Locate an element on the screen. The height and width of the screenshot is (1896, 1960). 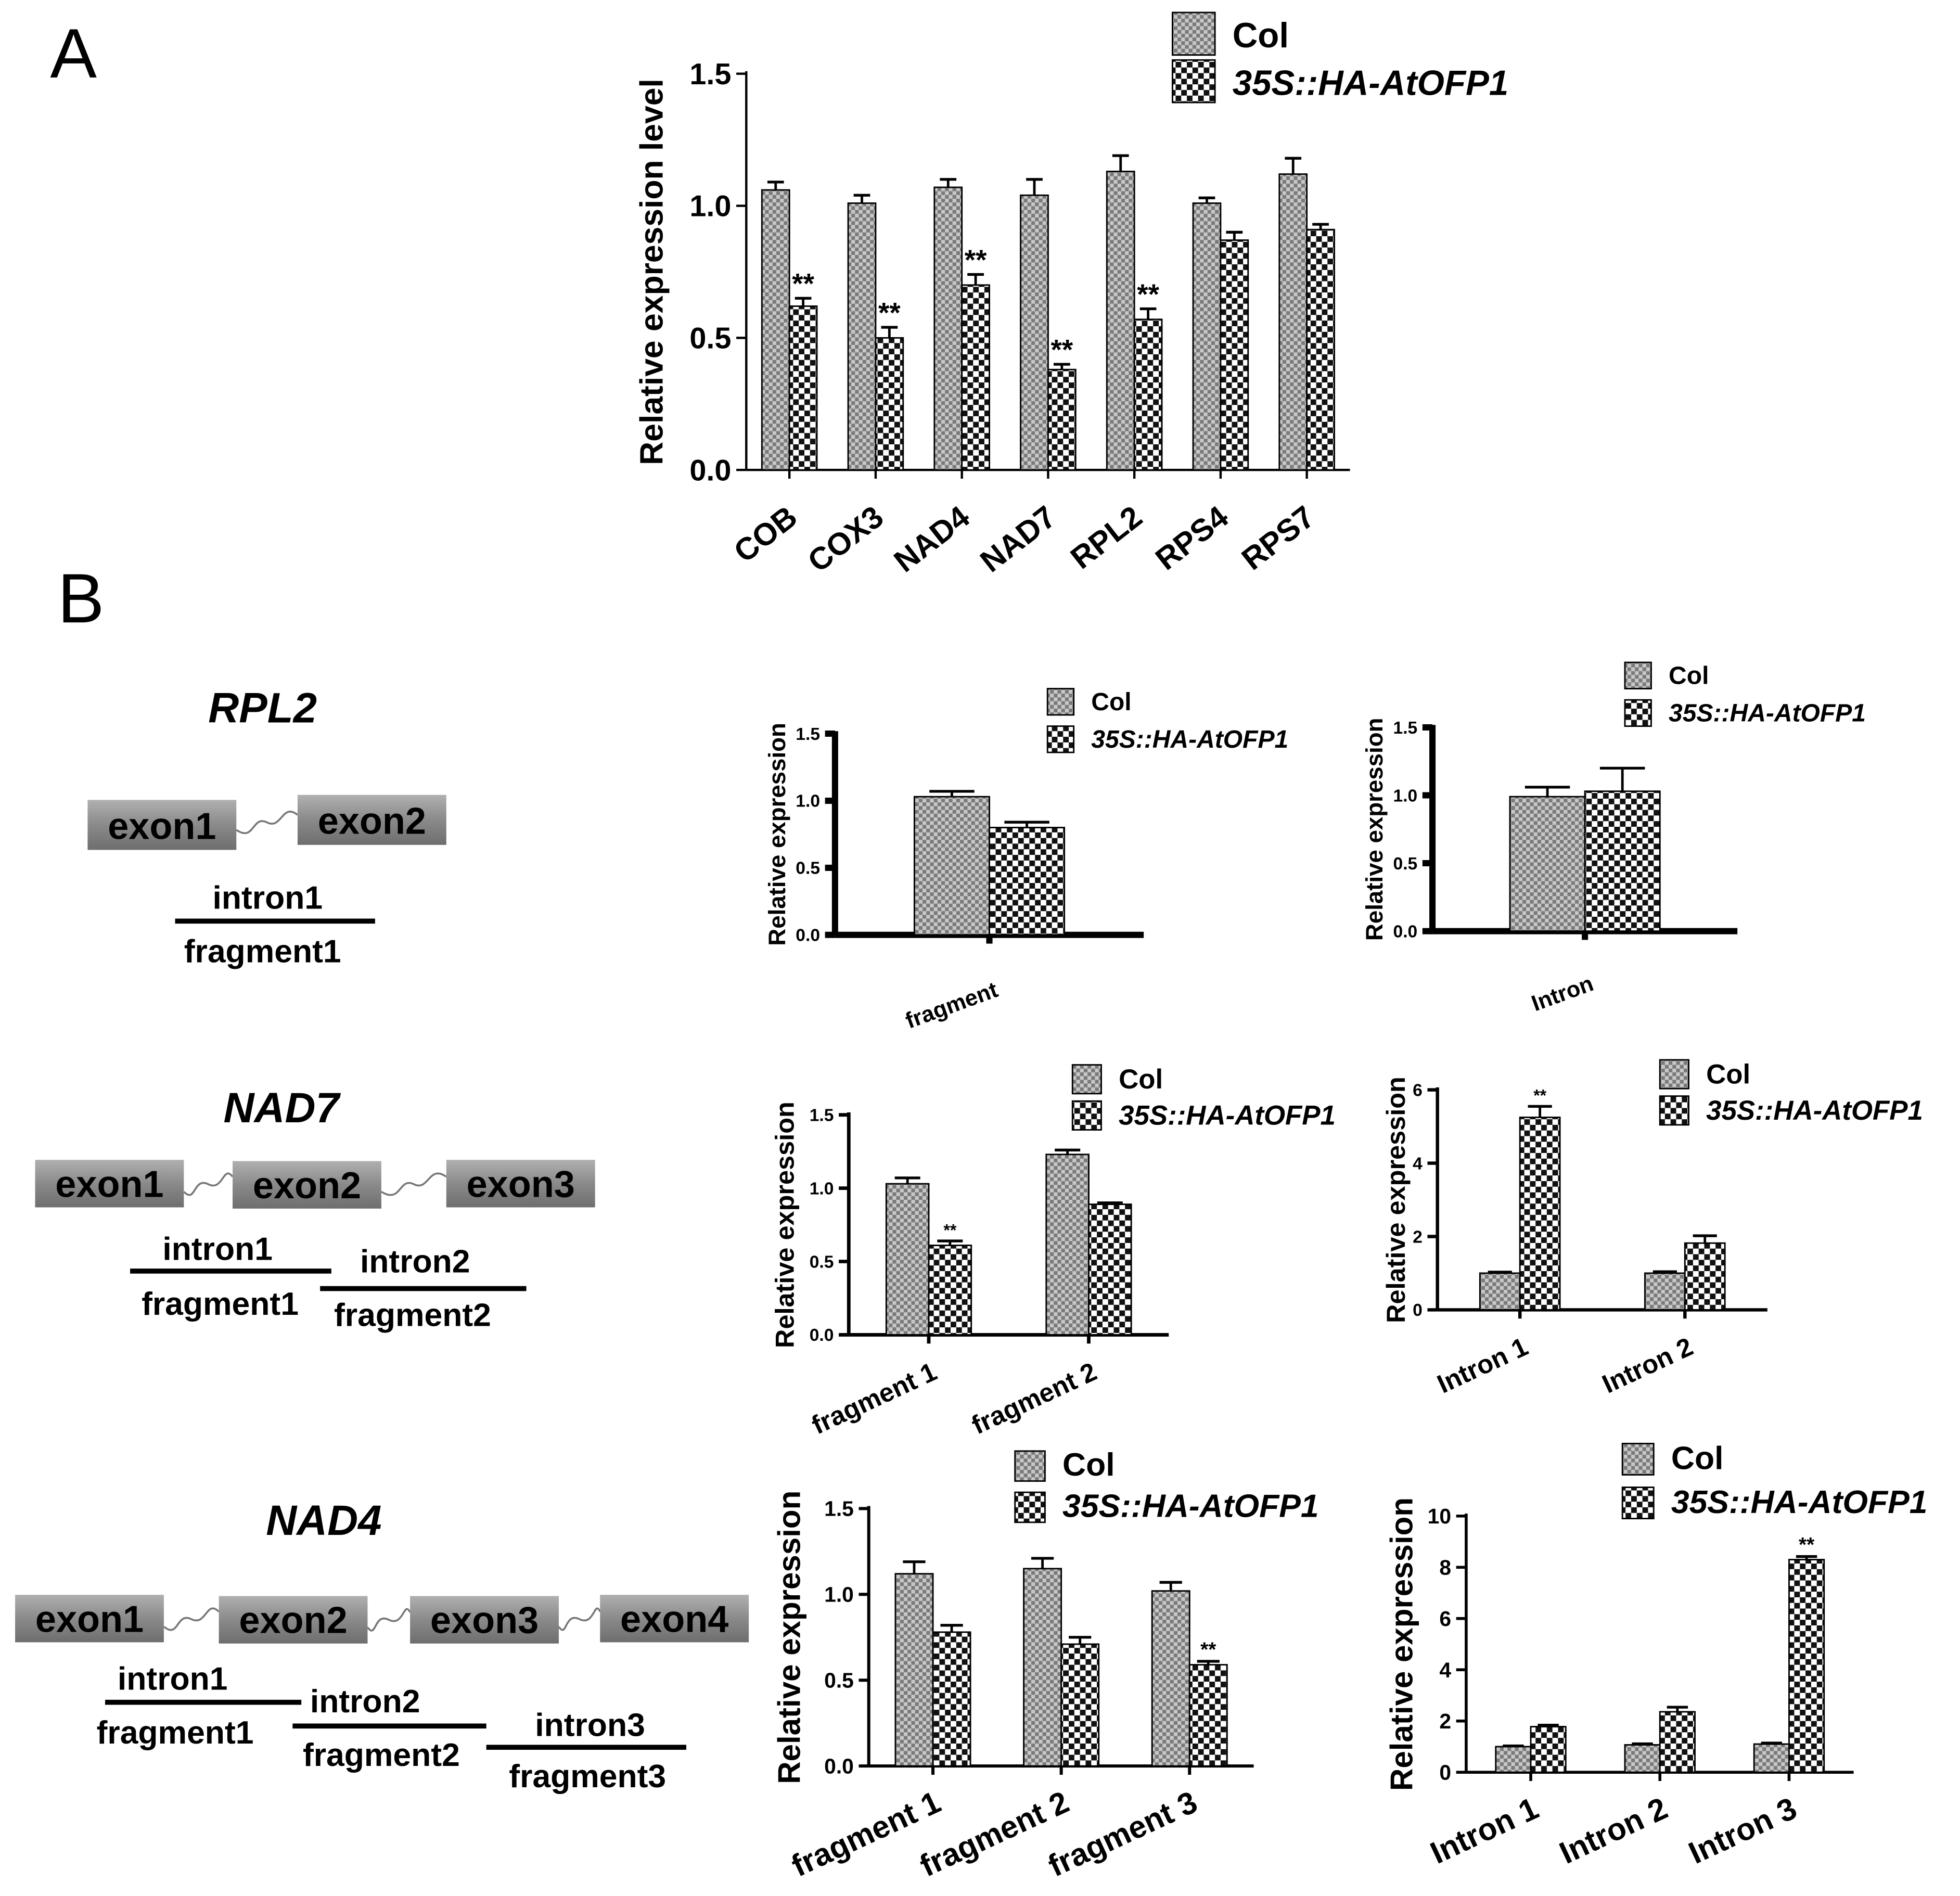
x-tick-label-rps7: RPS7 is located at coordinates (1278, 538).